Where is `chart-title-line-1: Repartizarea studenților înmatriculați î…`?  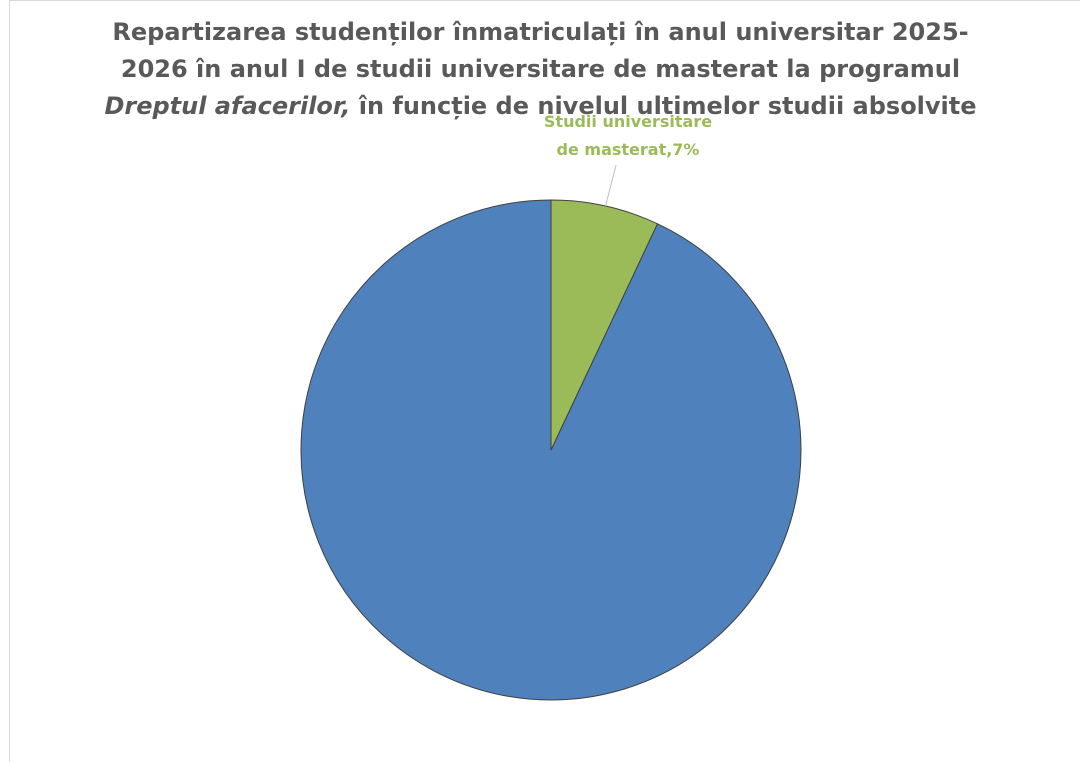
chart-title-line-1: Repartizarea studenților înmatriculați î… is located at coordinates (540, 32).